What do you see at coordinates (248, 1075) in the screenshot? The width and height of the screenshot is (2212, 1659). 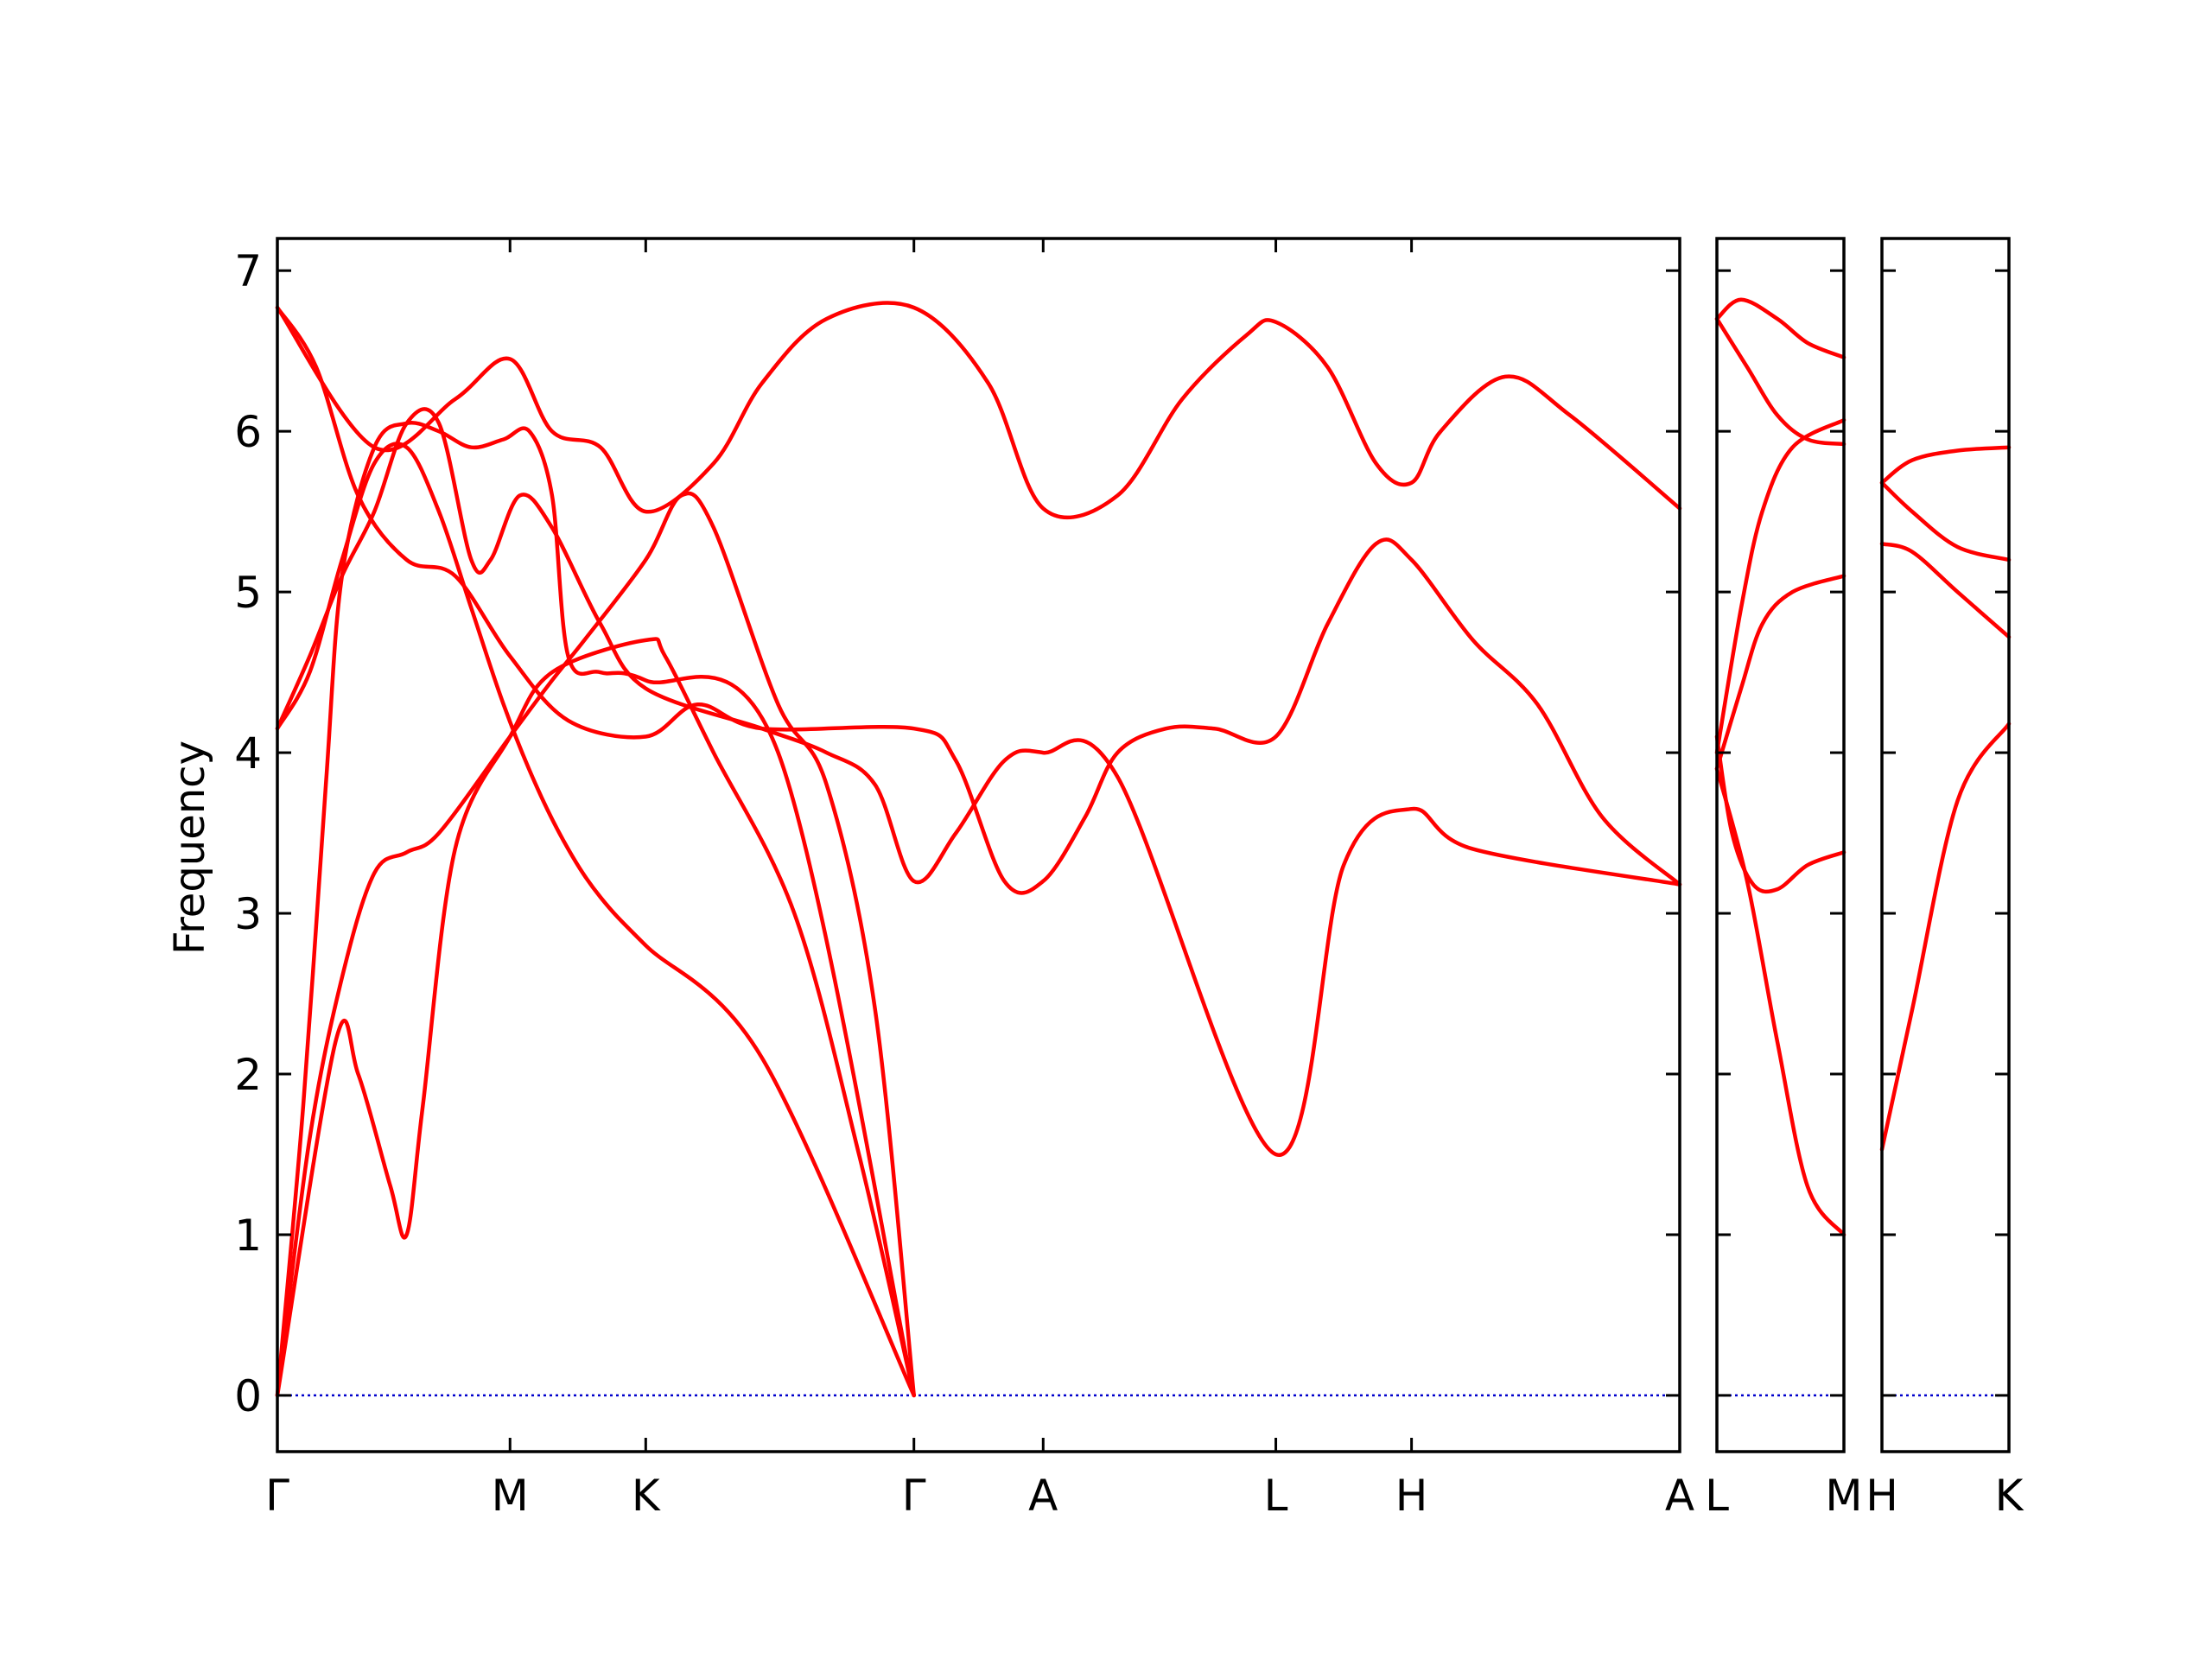 I see `y-tick-label: 2` at bounding box center [248, 1075].